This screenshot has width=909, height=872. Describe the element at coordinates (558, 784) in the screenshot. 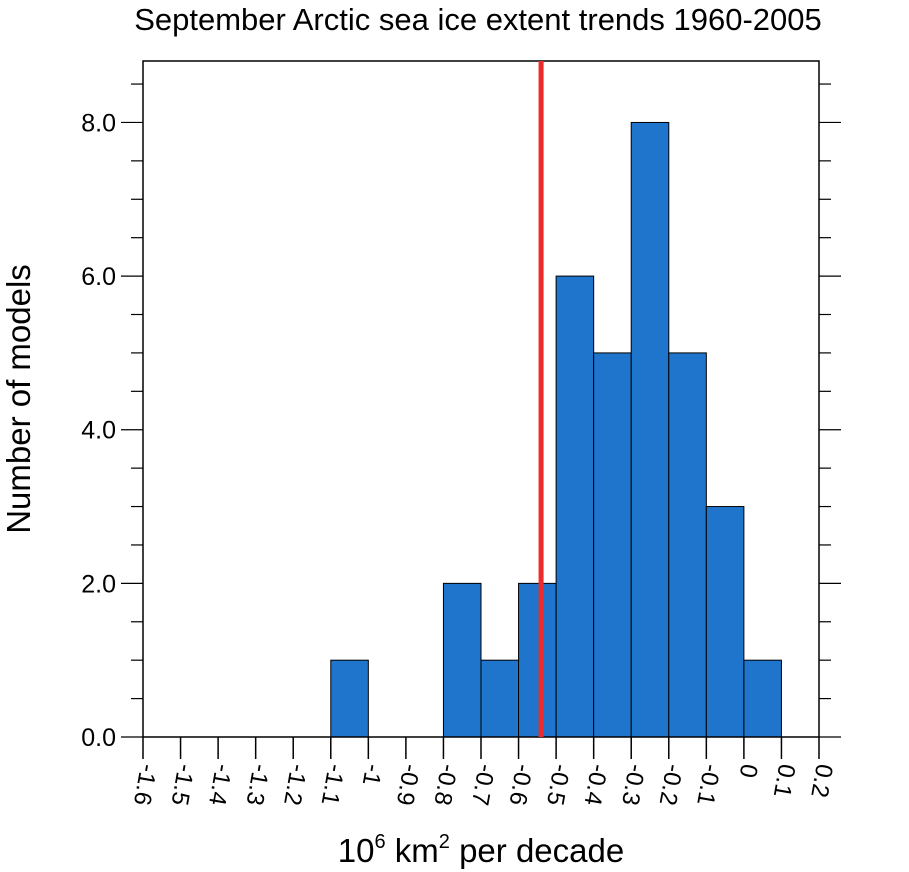

I see `x-tick-label: -0.5` at that location.